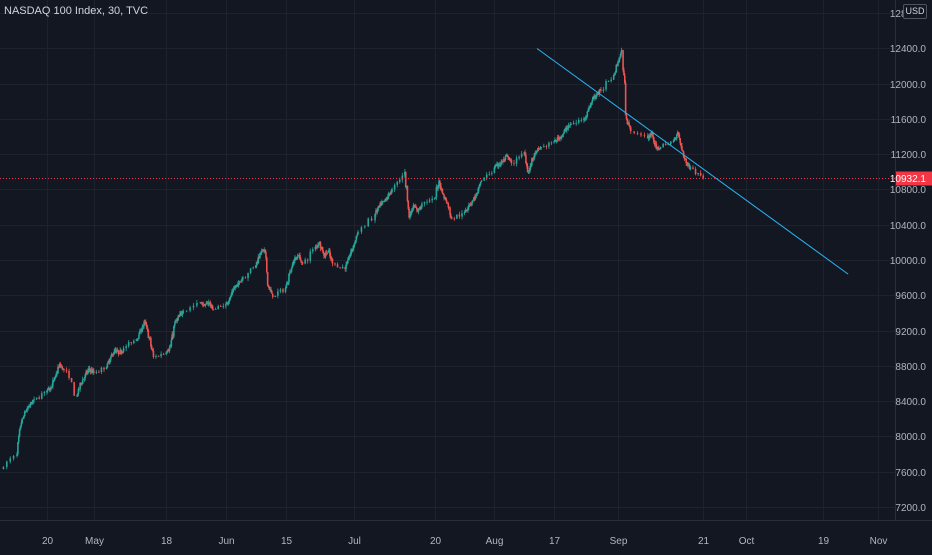 Image resolution: width=932 pixels, height=555 pixels. Describe the element at coordinates (913, 275) in the screenshot. I see `y-axis-area` at that location.